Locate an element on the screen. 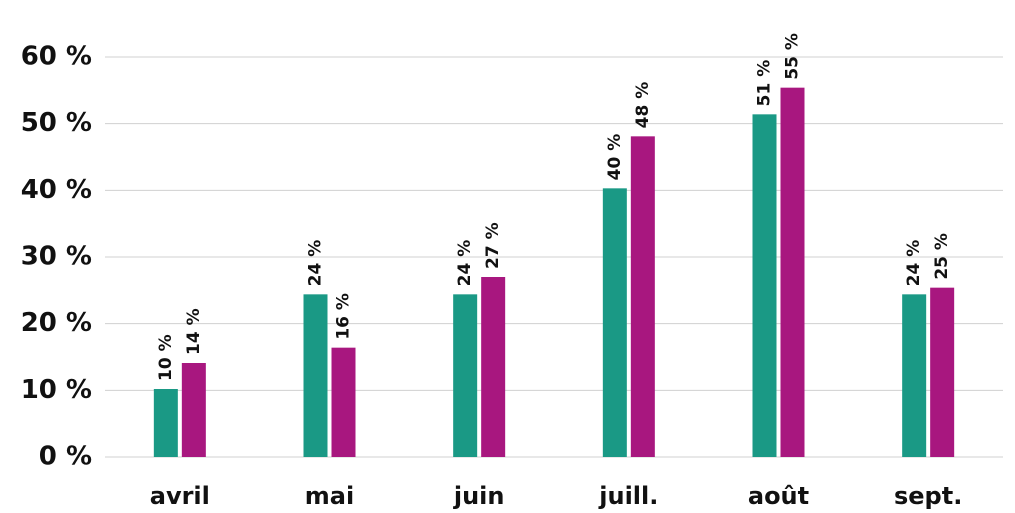 The width and height of the screenshot is (1015, 513). y-tick-label: 60 % is located at coordinates (56, 57).